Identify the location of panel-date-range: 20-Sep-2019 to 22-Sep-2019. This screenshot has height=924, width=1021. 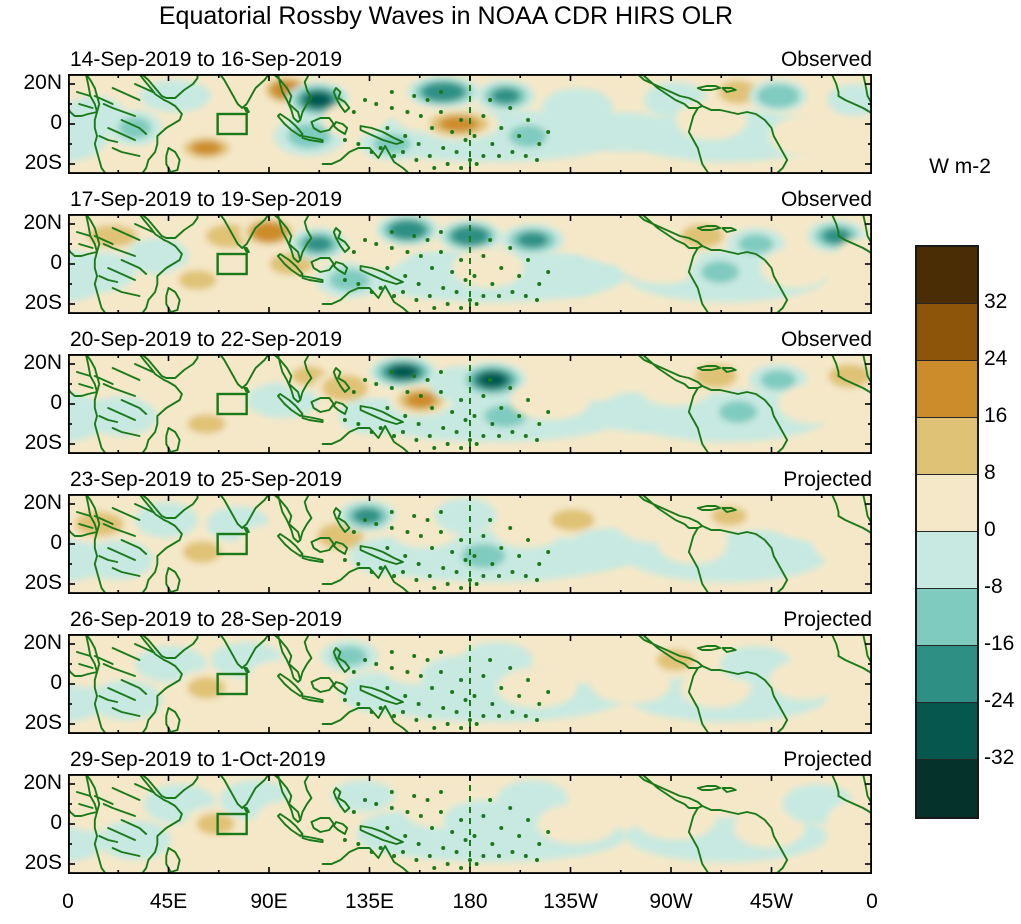
(206, 339).